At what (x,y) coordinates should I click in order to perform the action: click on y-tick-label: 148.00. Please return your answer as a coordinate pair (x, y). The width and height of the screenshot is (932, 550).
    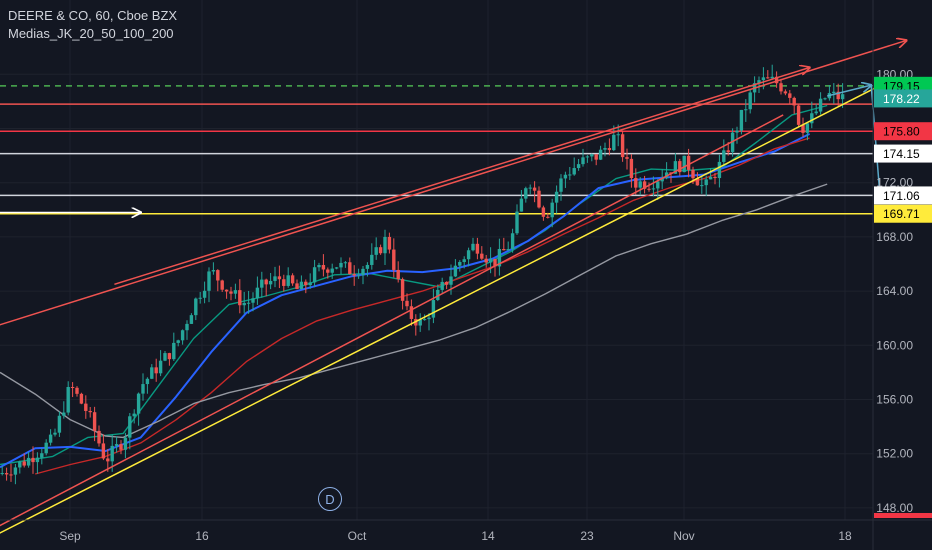
    Looking at the image, I should click on (894, 508).